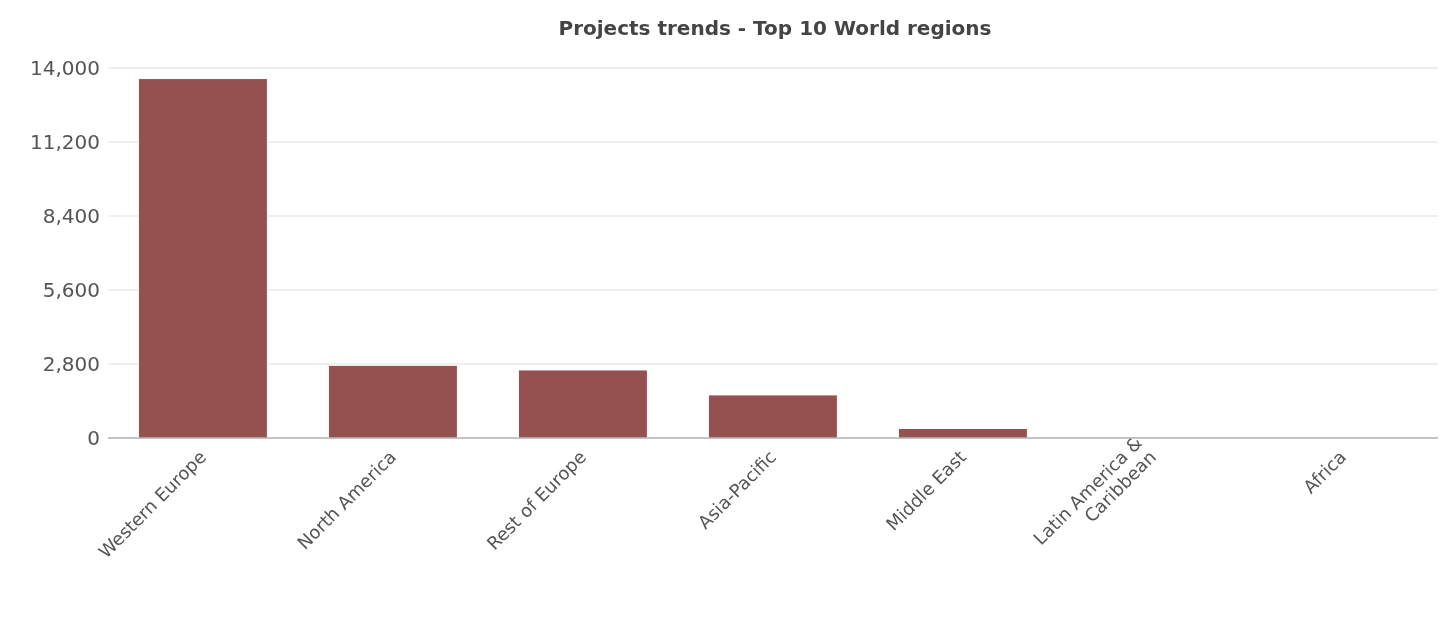 This screenshot has height=621, width=1450. I want to click on y-tick-label: 5,600, so click(71, 290).